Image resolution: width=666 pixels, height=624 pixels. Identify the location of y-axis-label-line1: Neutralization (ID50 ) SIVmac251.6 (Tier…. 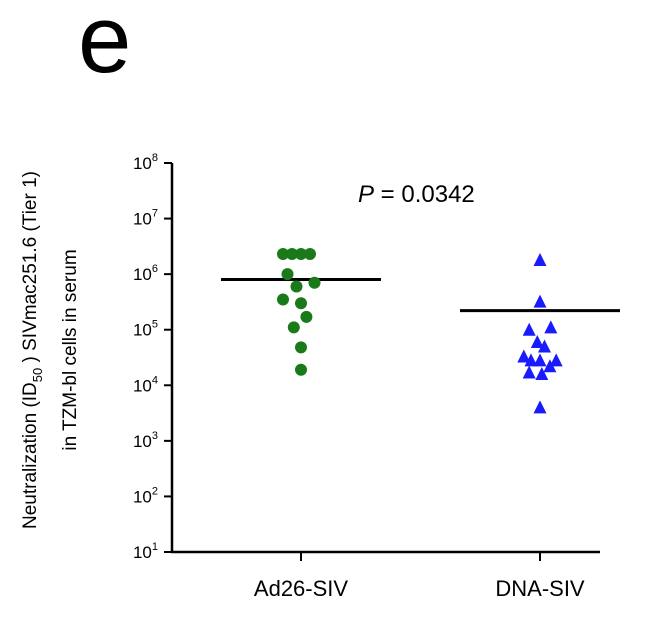
(32, 350).